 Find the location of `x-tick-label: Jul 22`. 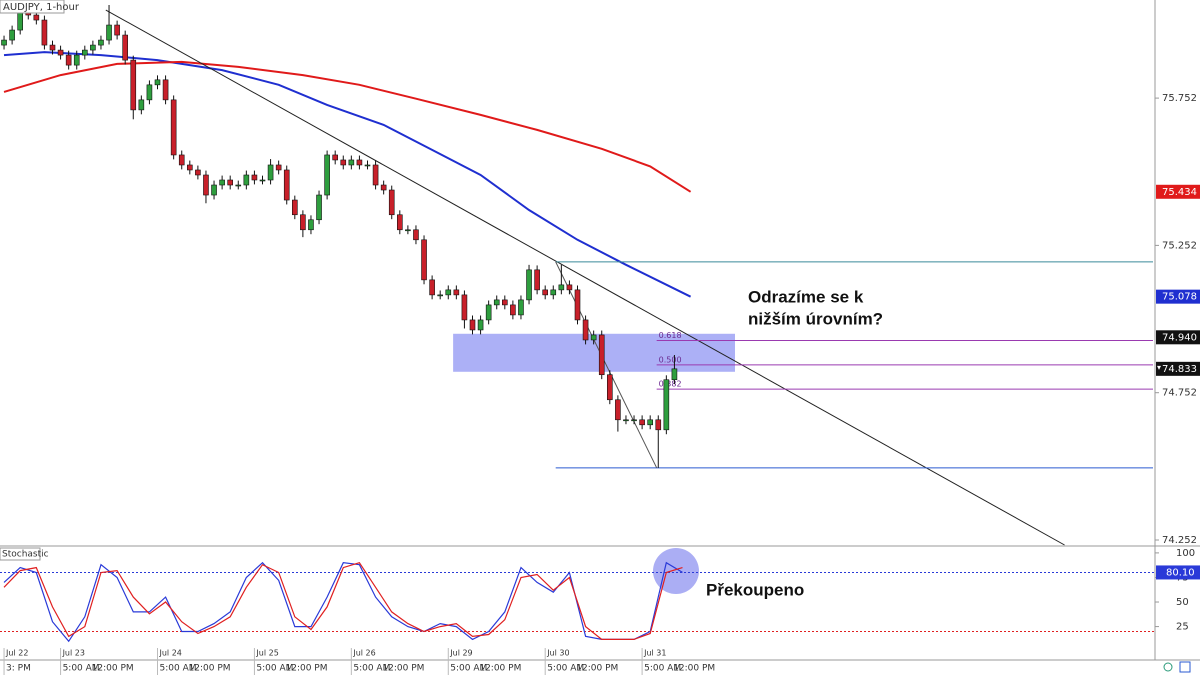

x-tick-label: Jul 22 is located at coordinates (16, 653).